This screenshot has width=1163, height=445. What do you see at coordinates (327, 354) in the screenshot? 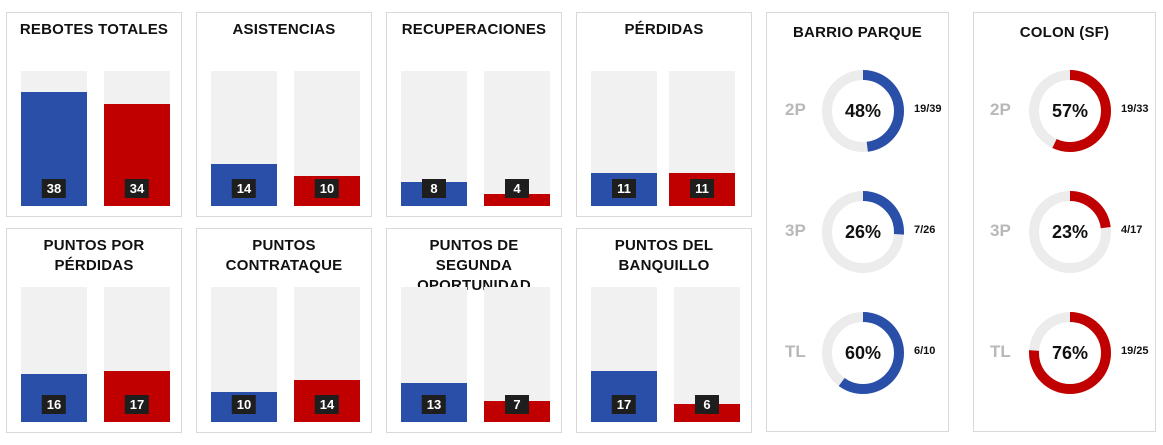
I see `bar-track-away: 14` at bounding box center [327, 354].